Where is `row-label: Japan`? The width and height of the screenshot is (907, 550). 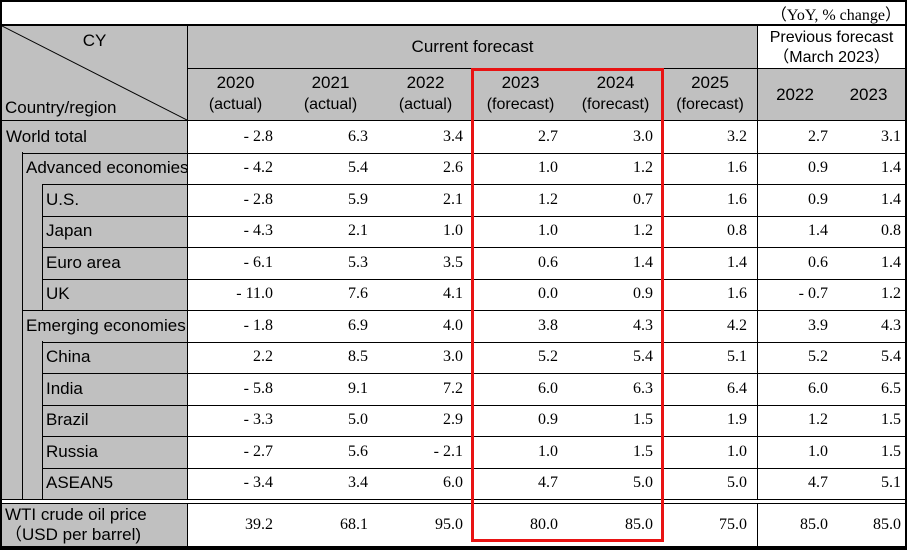 row-label: Japan is located at coordinates (95, 231).